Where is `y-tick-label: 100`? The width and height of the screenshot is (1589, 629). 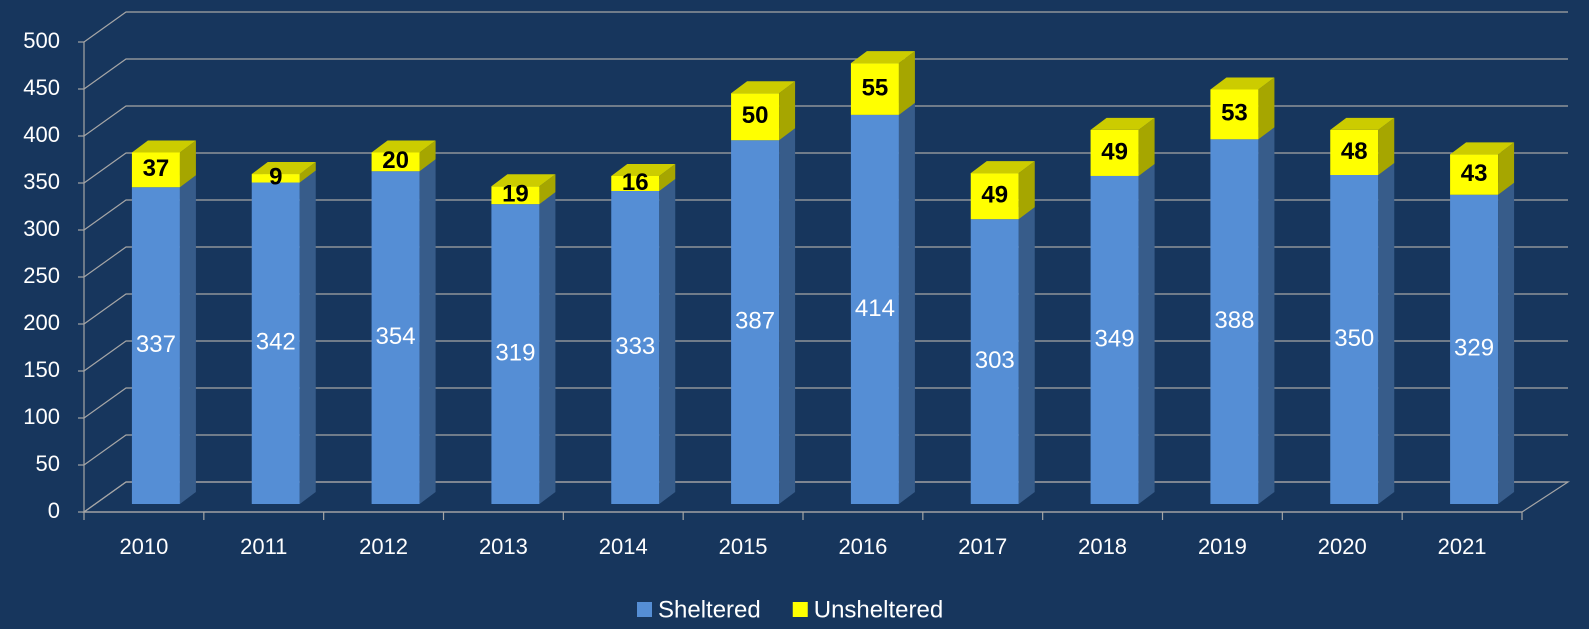
y-tick-label: 100 is located at coordinates (41, 416).